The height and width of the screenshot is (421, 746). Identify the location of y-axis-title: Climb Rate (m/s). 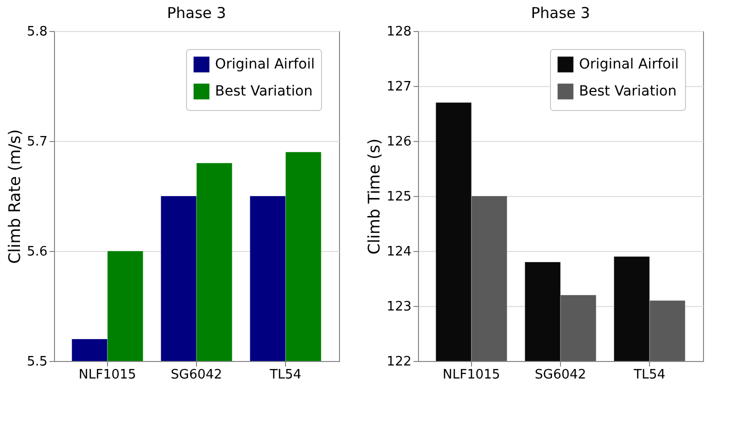
(14, 196).